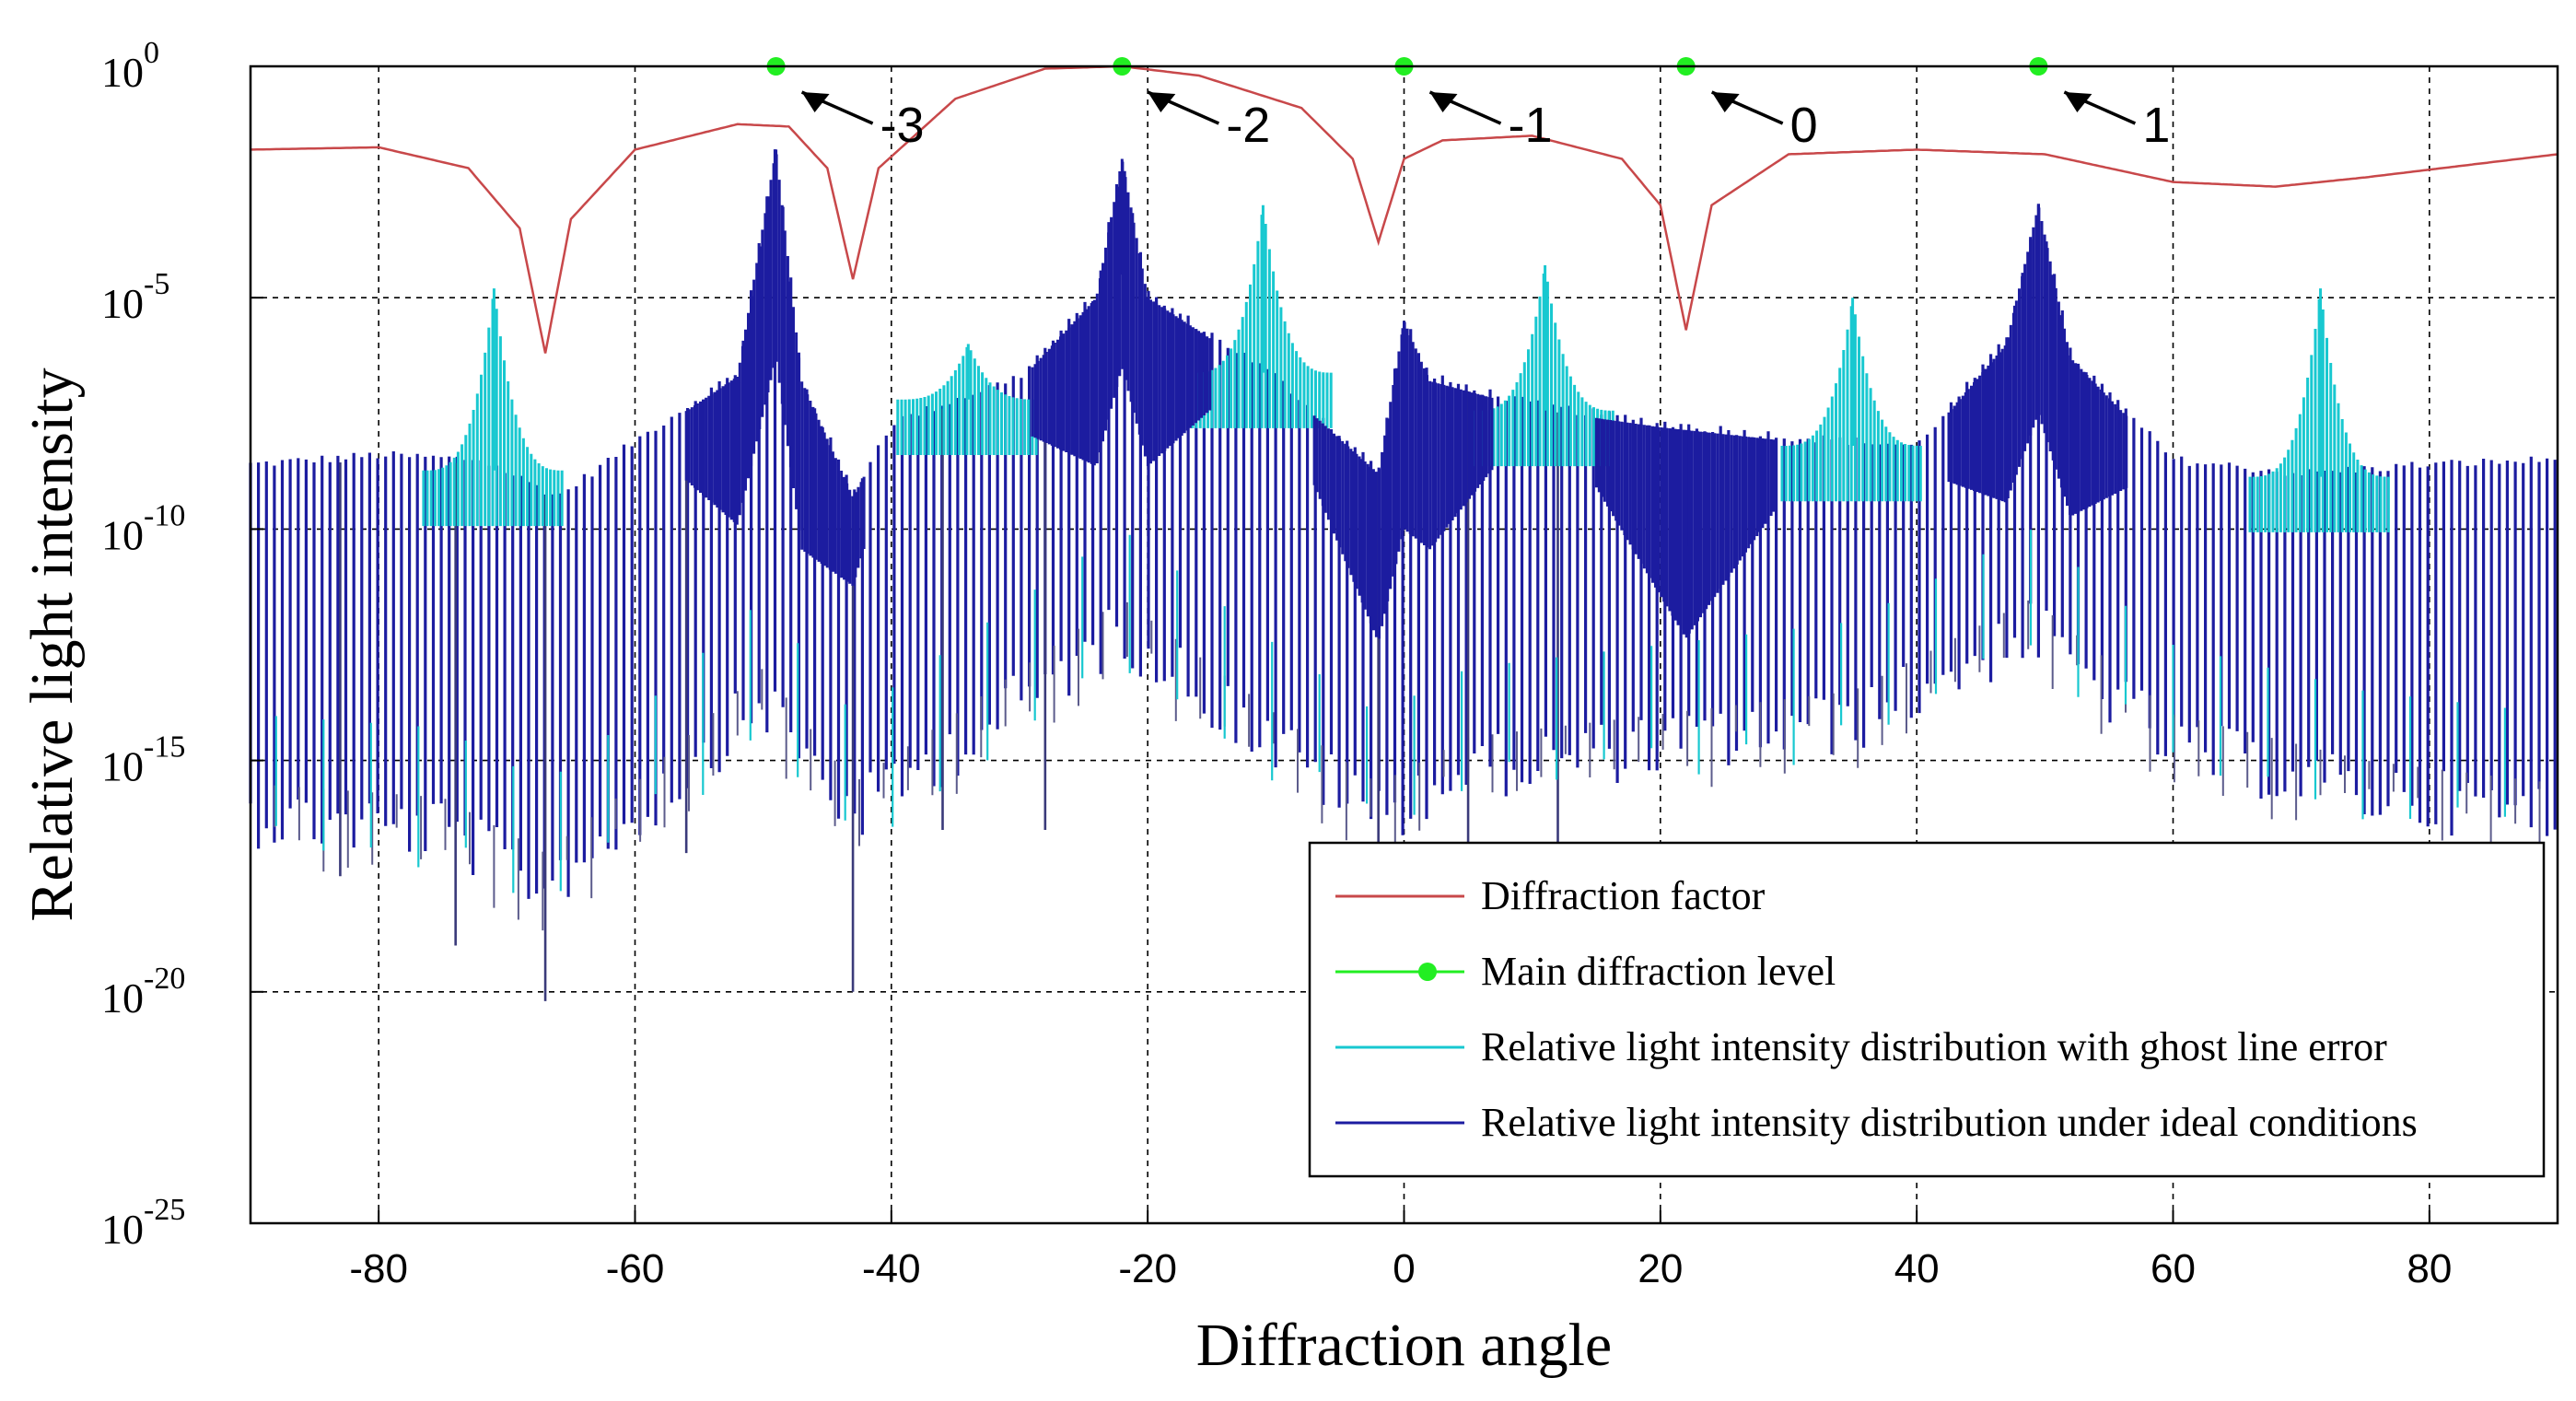  I want to click on x-tick-label: -20, so click(1147, 1268).